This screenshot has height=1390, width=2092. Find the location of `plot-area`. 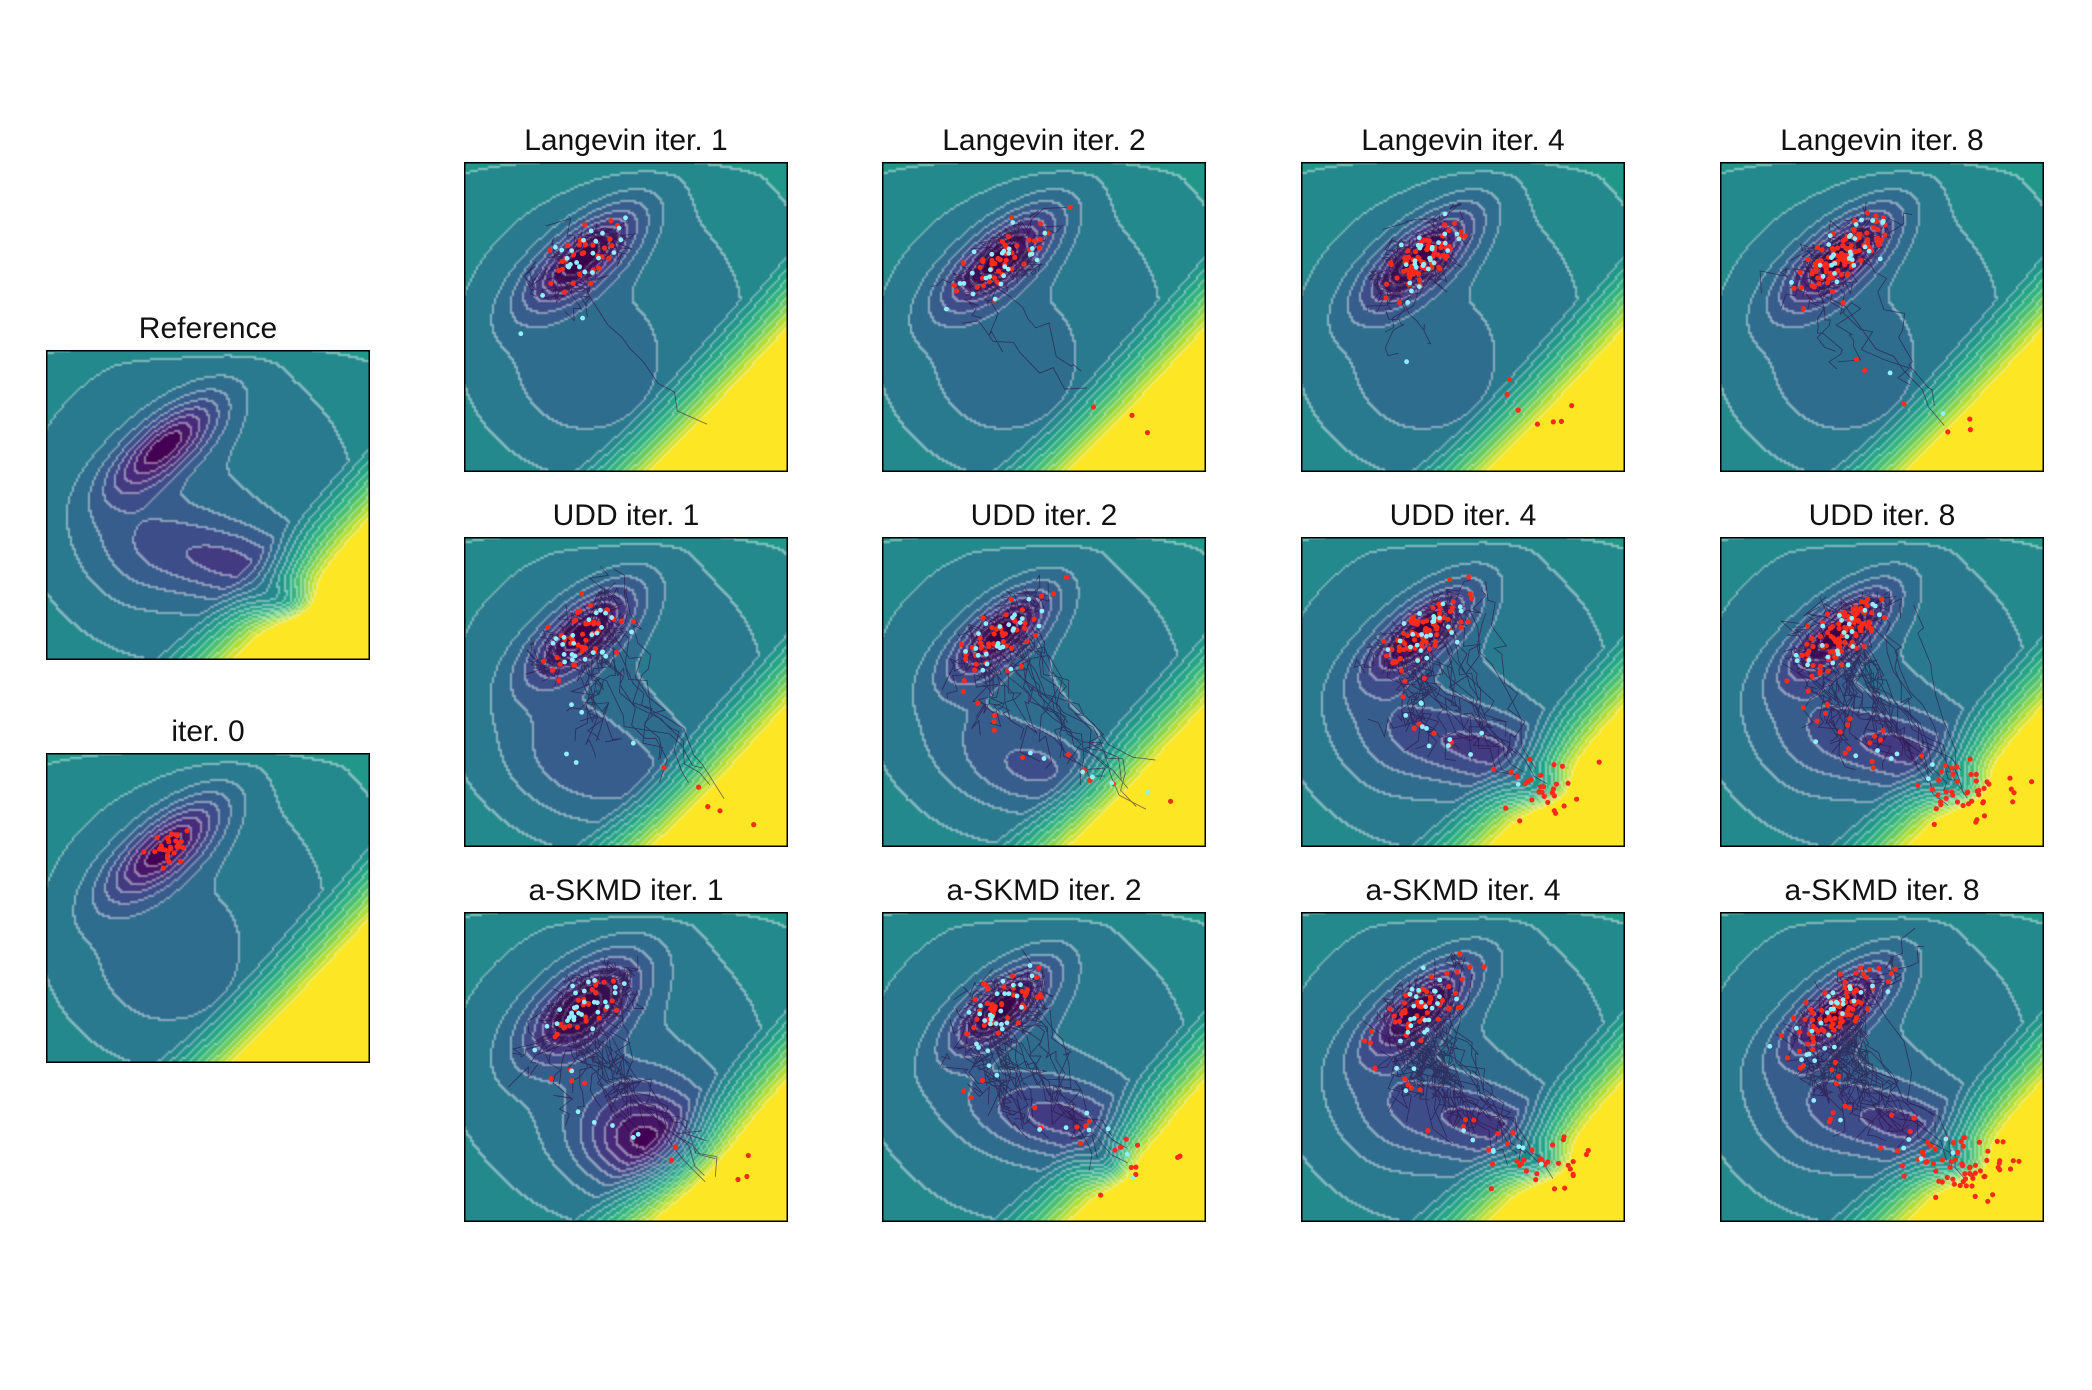

plot-area is located at coordinates (626, 692).